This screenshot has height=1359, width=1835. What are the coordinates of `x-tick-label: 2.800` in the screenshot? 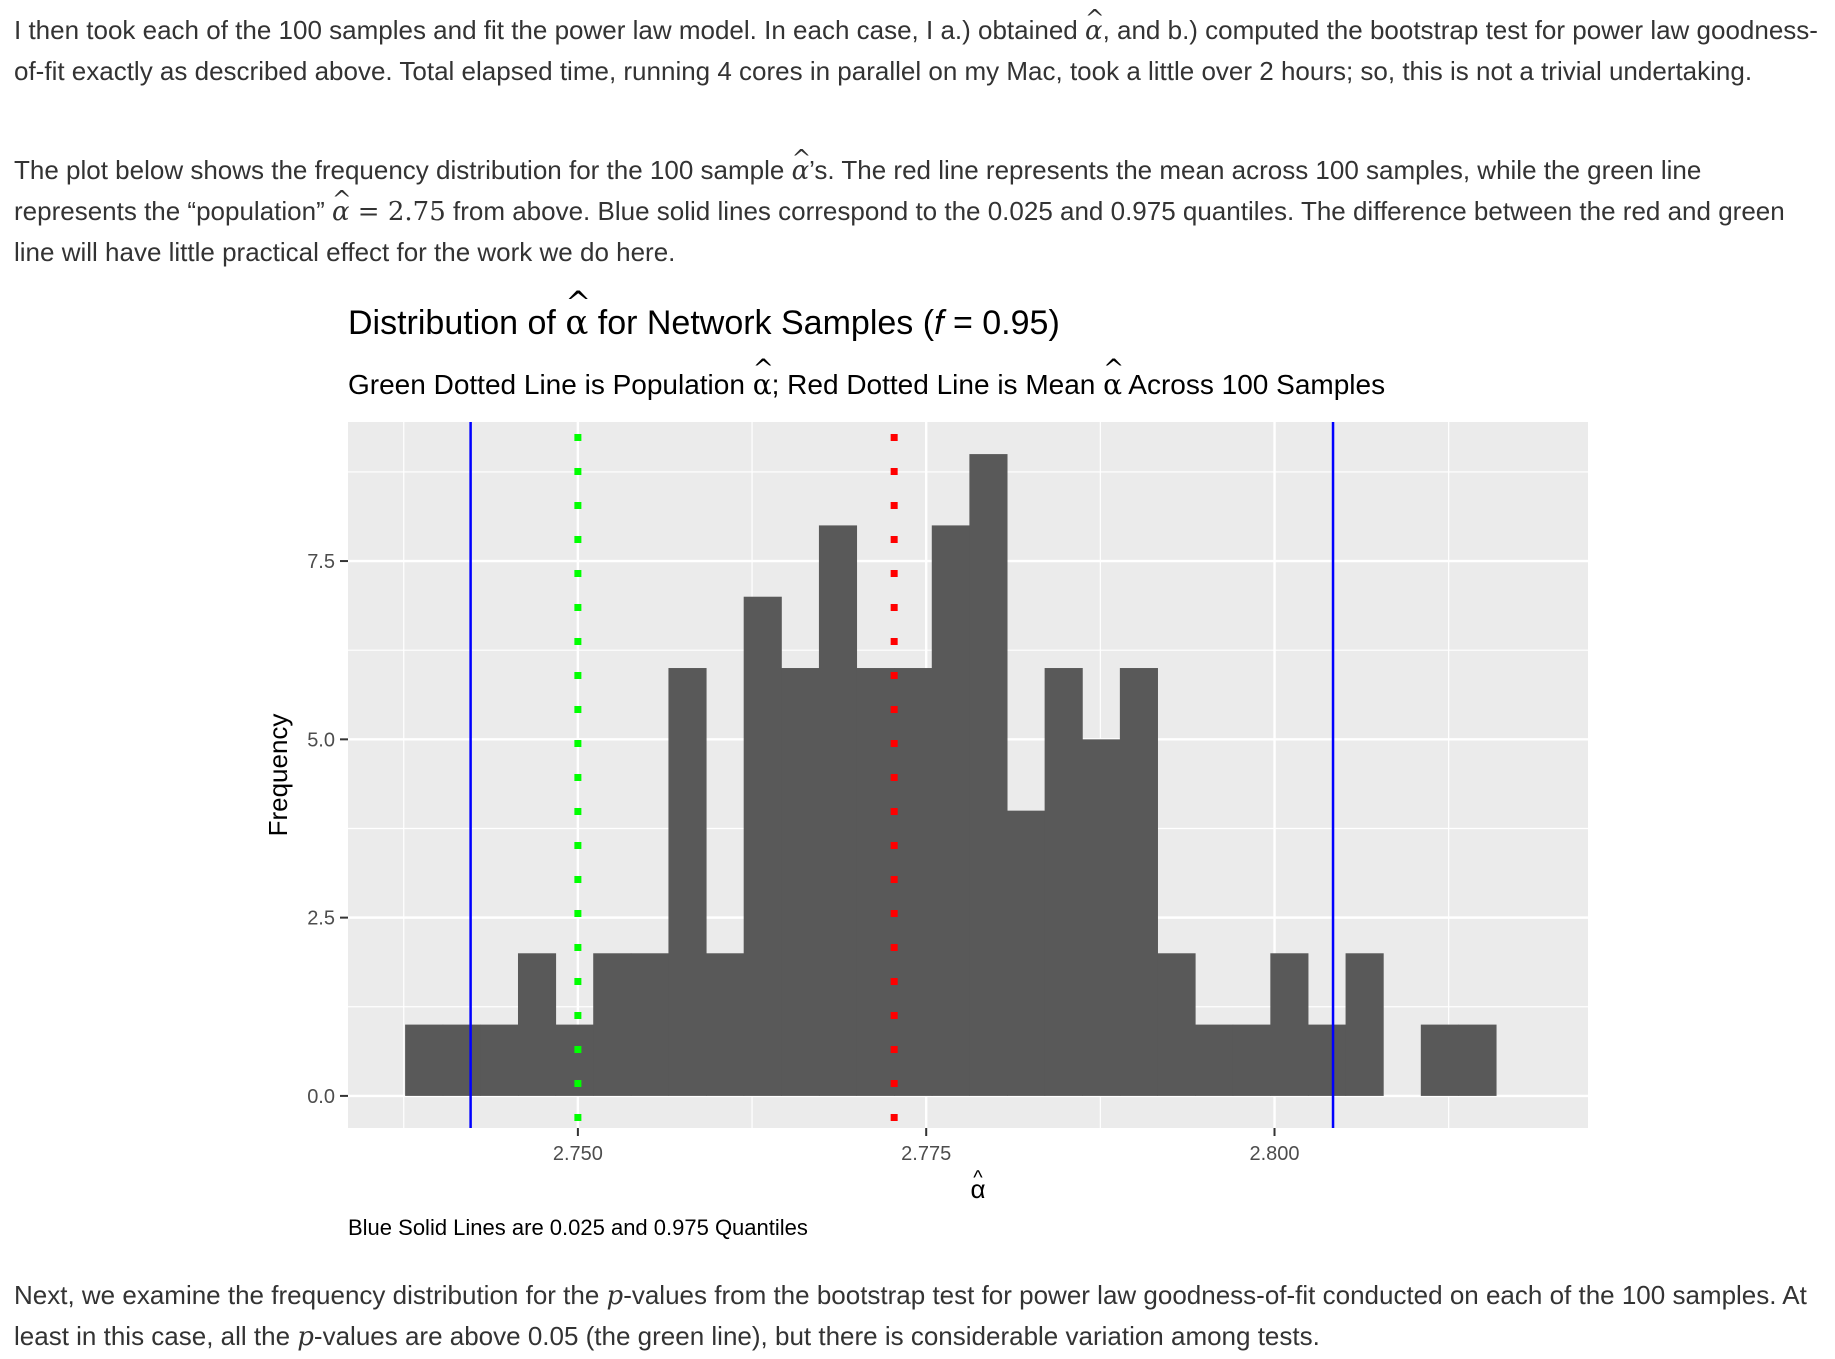 It's located at (1274, 1154).